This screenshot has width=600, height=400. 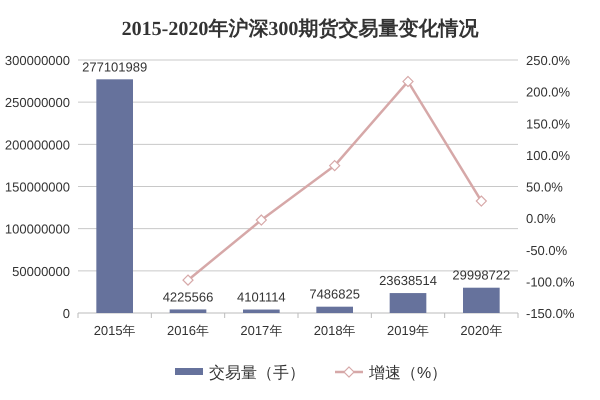 What do you see at coordinates (408, 280) in the screenshot?
I see `data-label: 23638514` at bounding box center [408, 280].